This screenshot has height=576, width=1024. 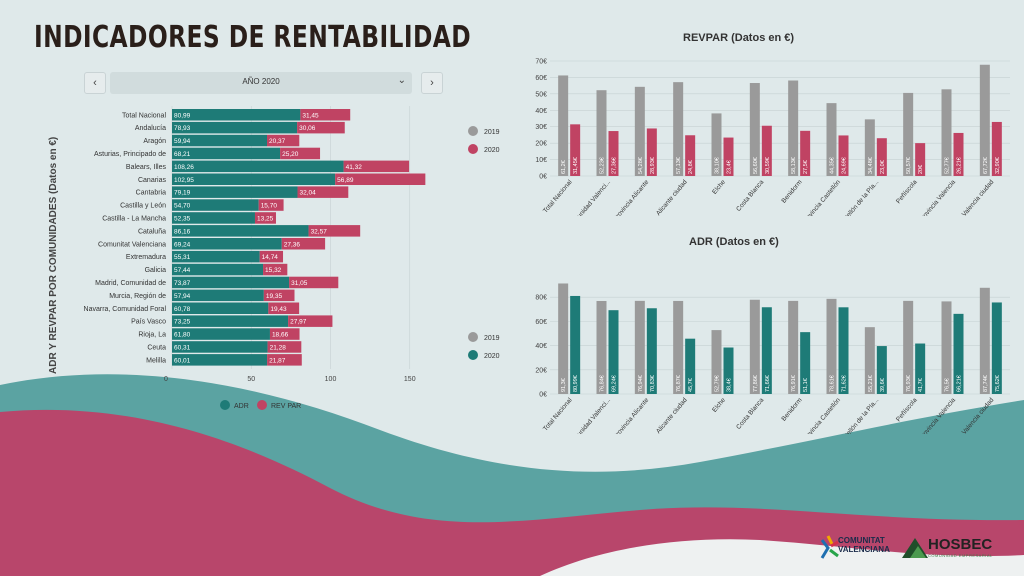 I want to click on category-label: Elche, so click(x=719, y=186).